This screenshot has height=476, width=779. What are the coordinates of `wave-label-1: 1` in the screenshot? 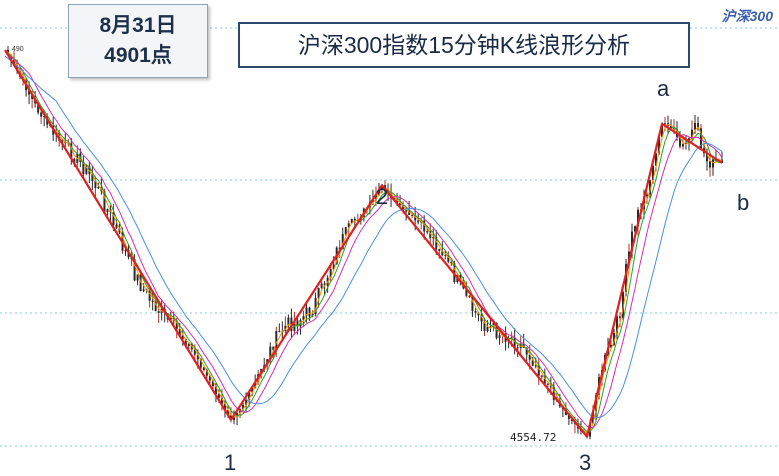 It's located at (230, 462).